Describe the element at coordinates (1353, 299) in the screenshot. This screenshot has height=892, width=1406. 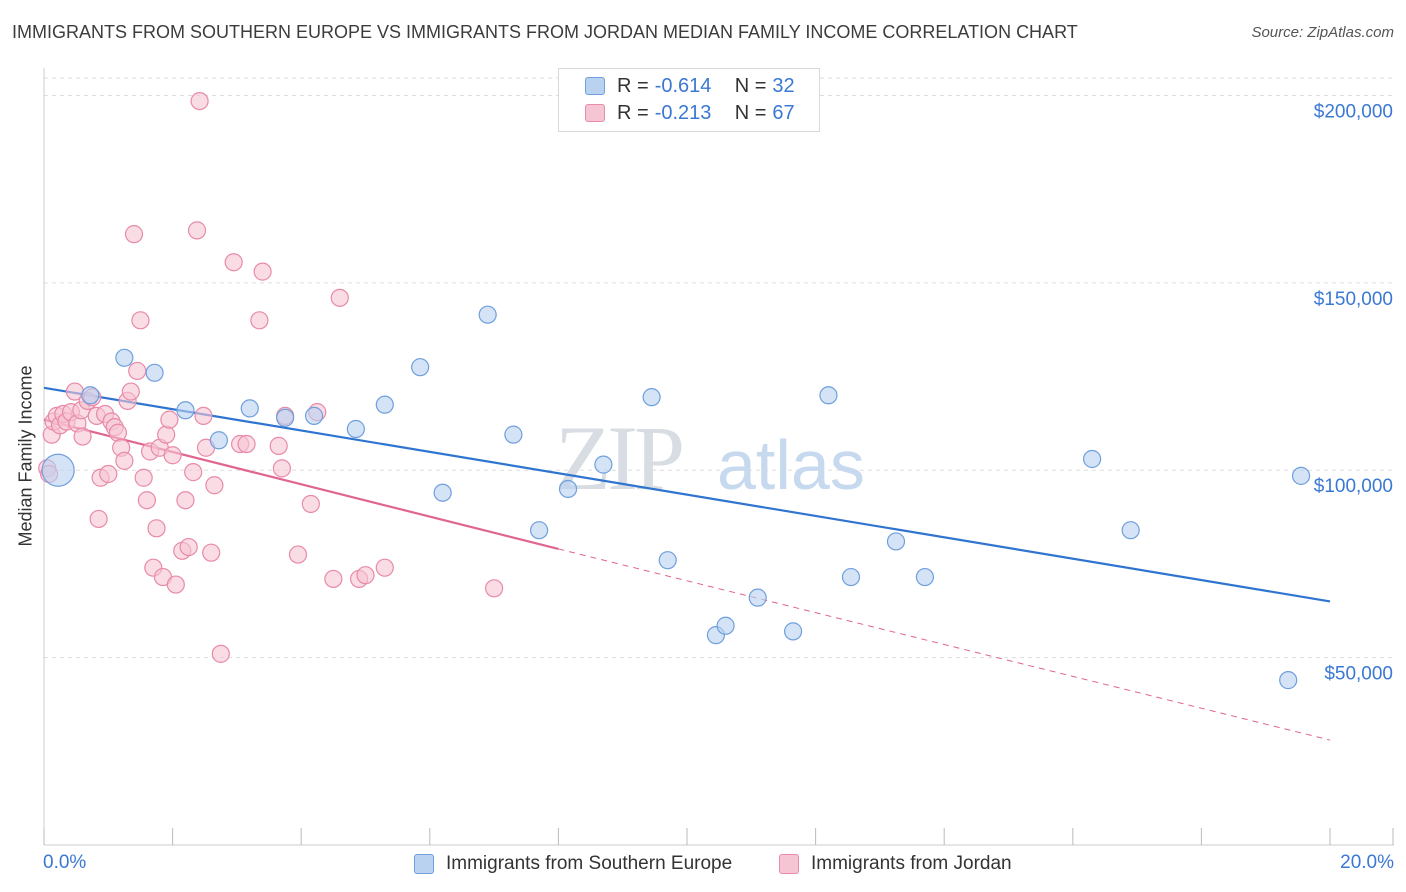
I see `y-tick-label: $150,000` at that location.